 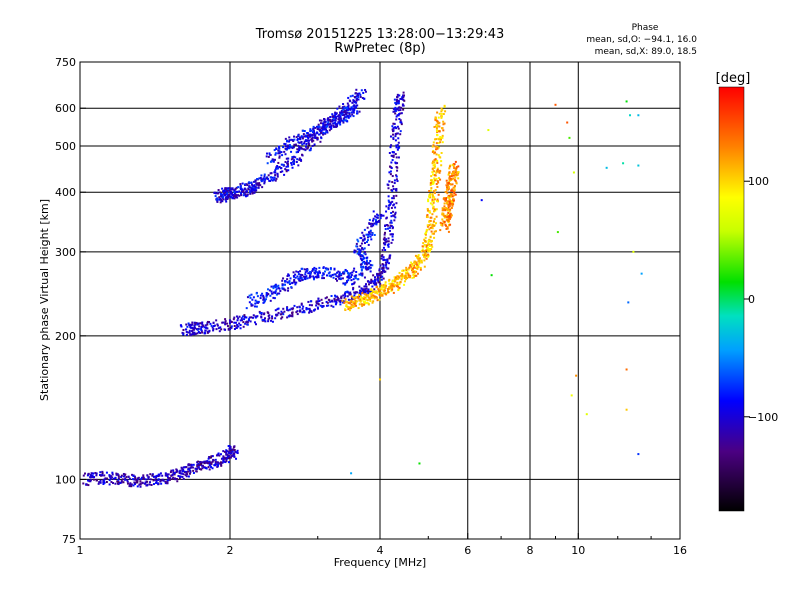 I want to click on y-tick-label: 750, so click(x=65, y=62).